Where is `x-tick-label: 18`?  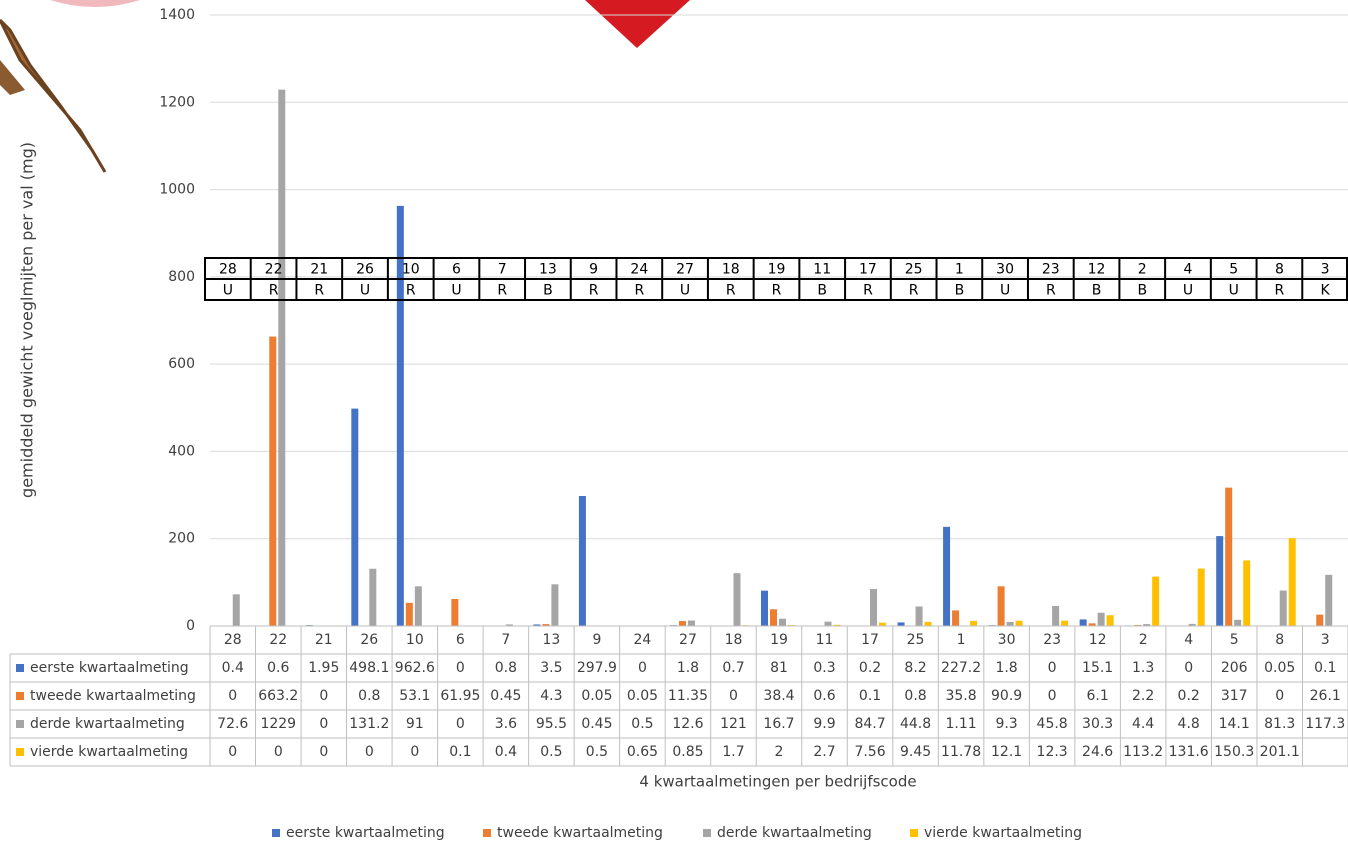
x-tick-label: 18 is located at coordinates (734, 640).